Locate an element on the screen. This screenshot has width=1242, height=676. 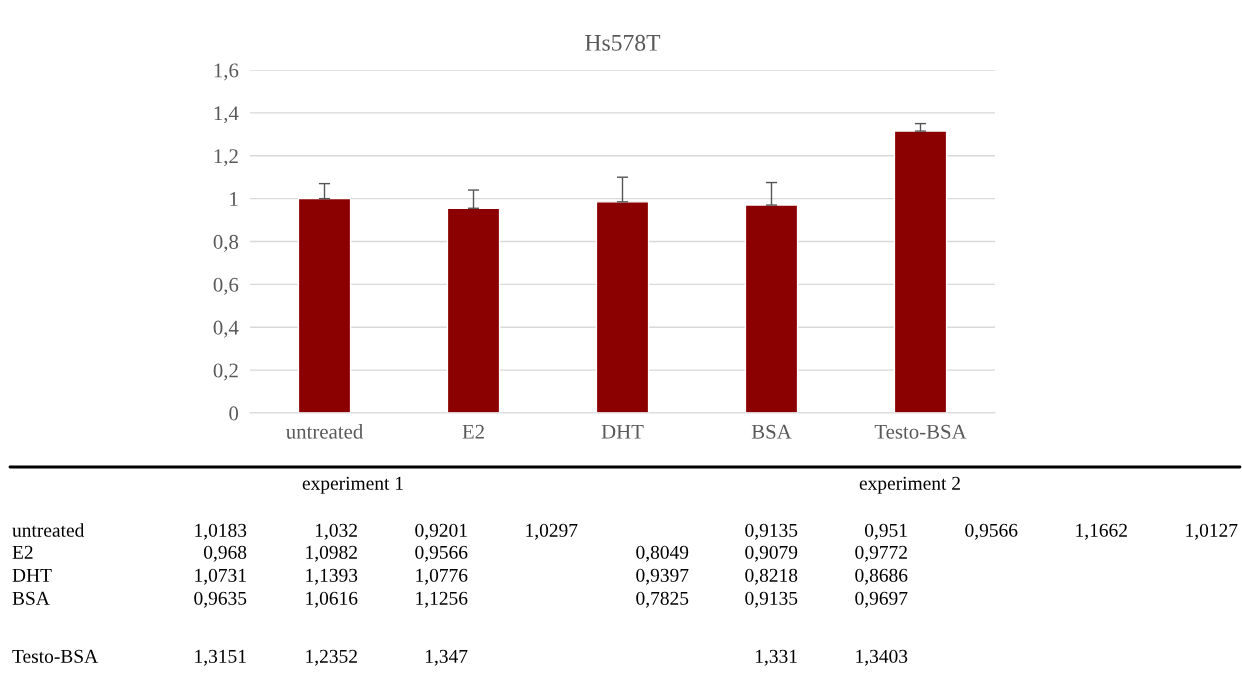
y-tick-label: 0,8 is located at coordinates (226, 243).